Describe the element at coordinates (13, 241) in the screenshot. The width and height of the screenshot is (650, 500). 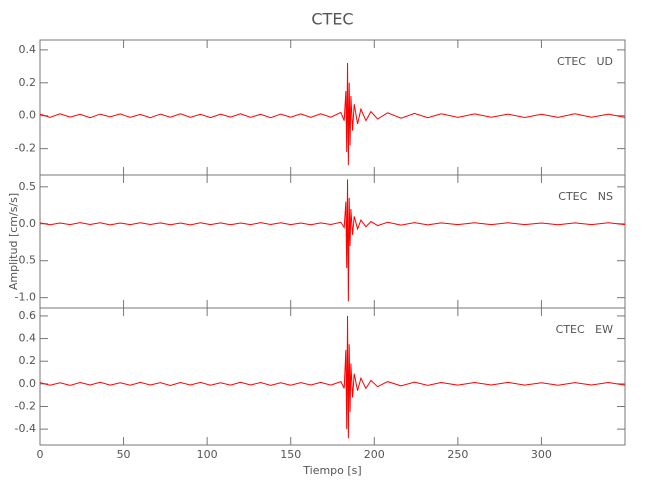
I see `y-axis-label: Amplitud [cm/s/s]` at that location.